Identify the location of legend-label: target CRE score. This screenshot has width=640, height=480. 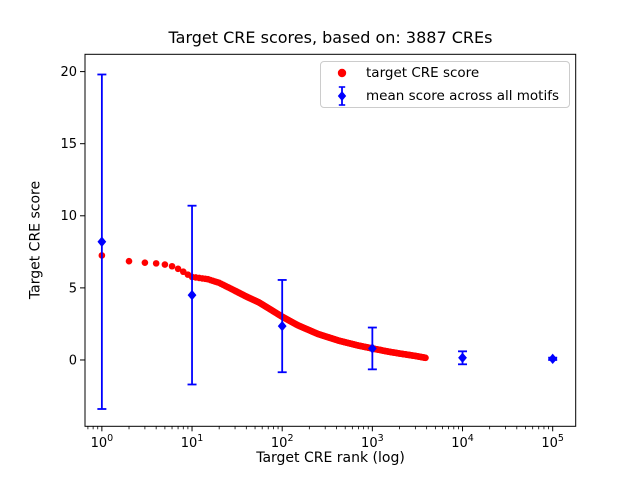
(423, 73).